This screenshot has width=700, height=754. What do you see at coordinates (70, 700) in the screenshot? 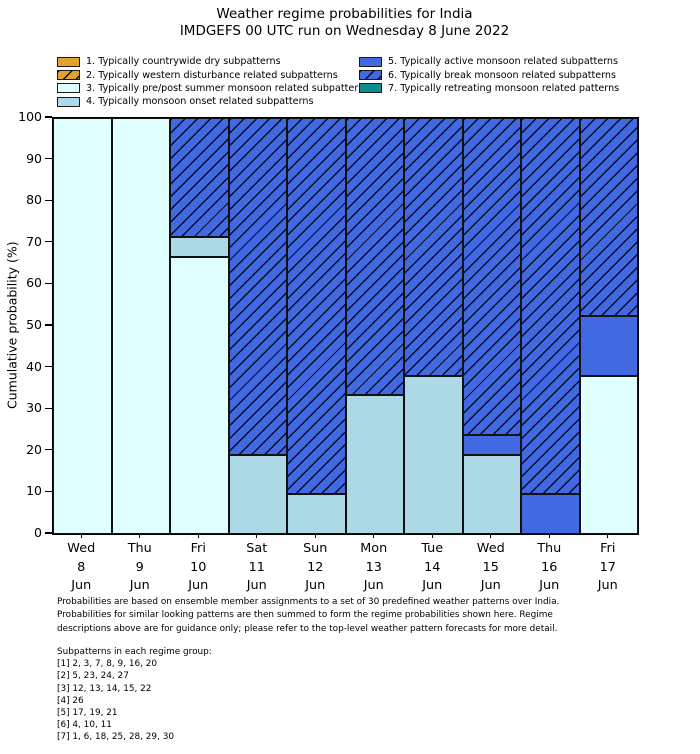
I see `subpattern-line-4: [4] 26` at bounding box center [70, 700].